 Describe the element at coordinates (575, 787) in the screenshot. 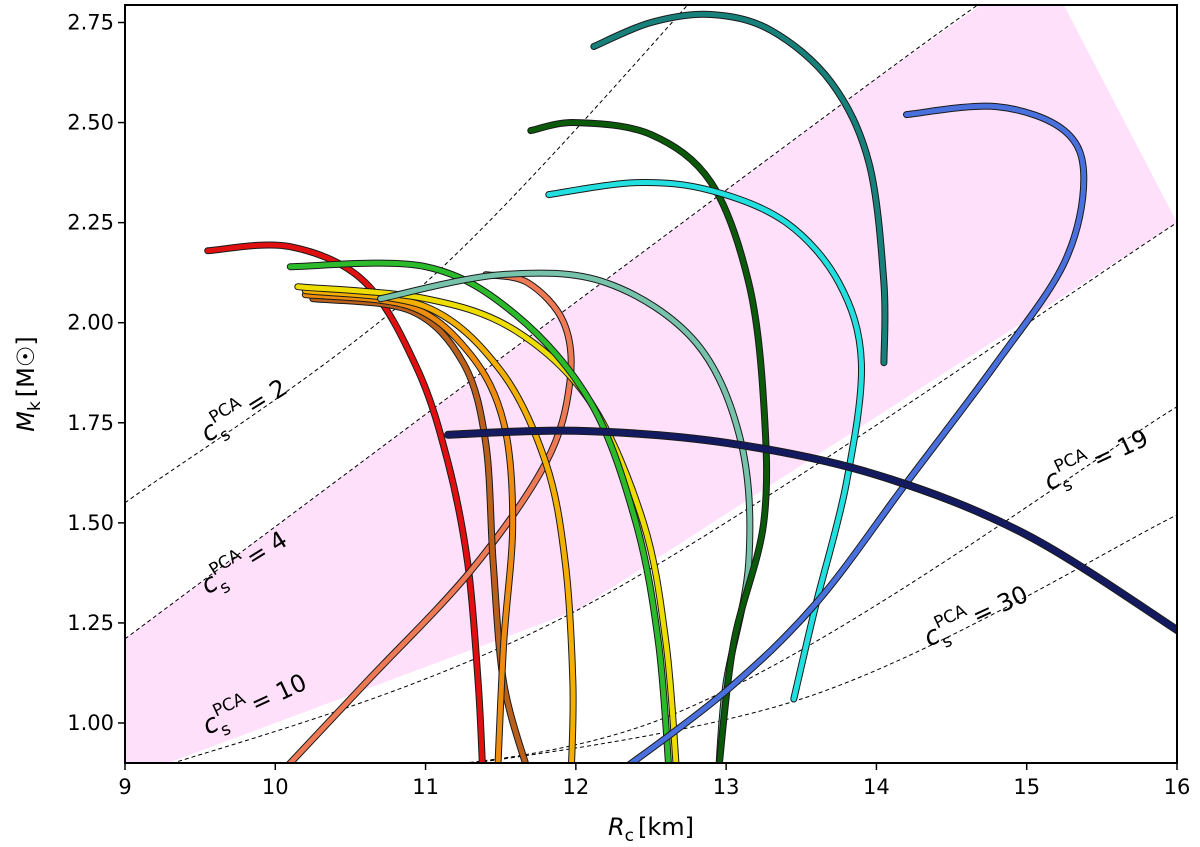

I see `x-tick-label: 12` at that location.